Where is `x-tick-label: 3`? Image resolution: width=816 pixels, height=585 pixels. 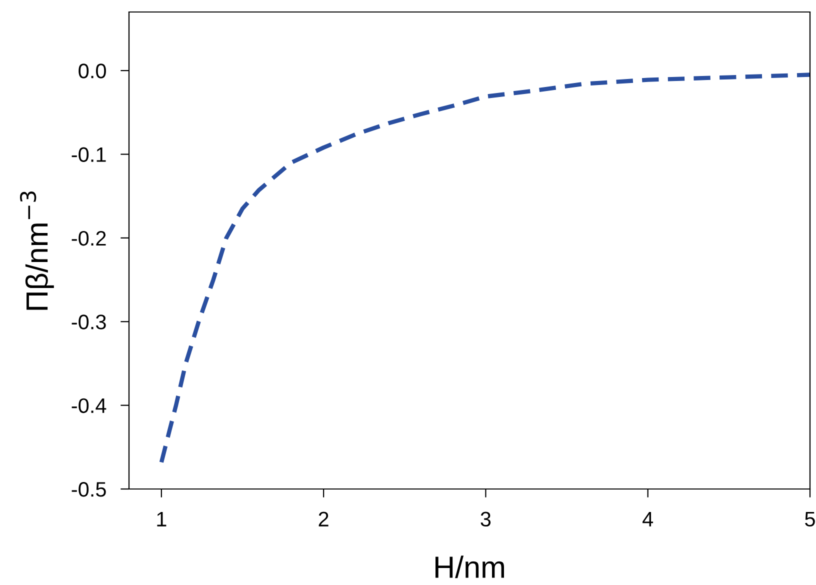 x-tick-label: 3 is located at coordinates (485, 519).